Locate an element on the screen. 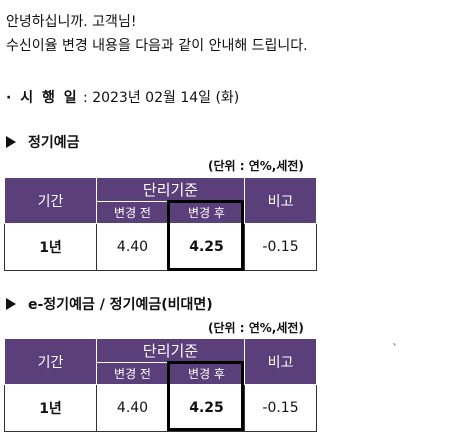  section-title-time-deposit: 정기예금 is located at coordinates (43, 143).